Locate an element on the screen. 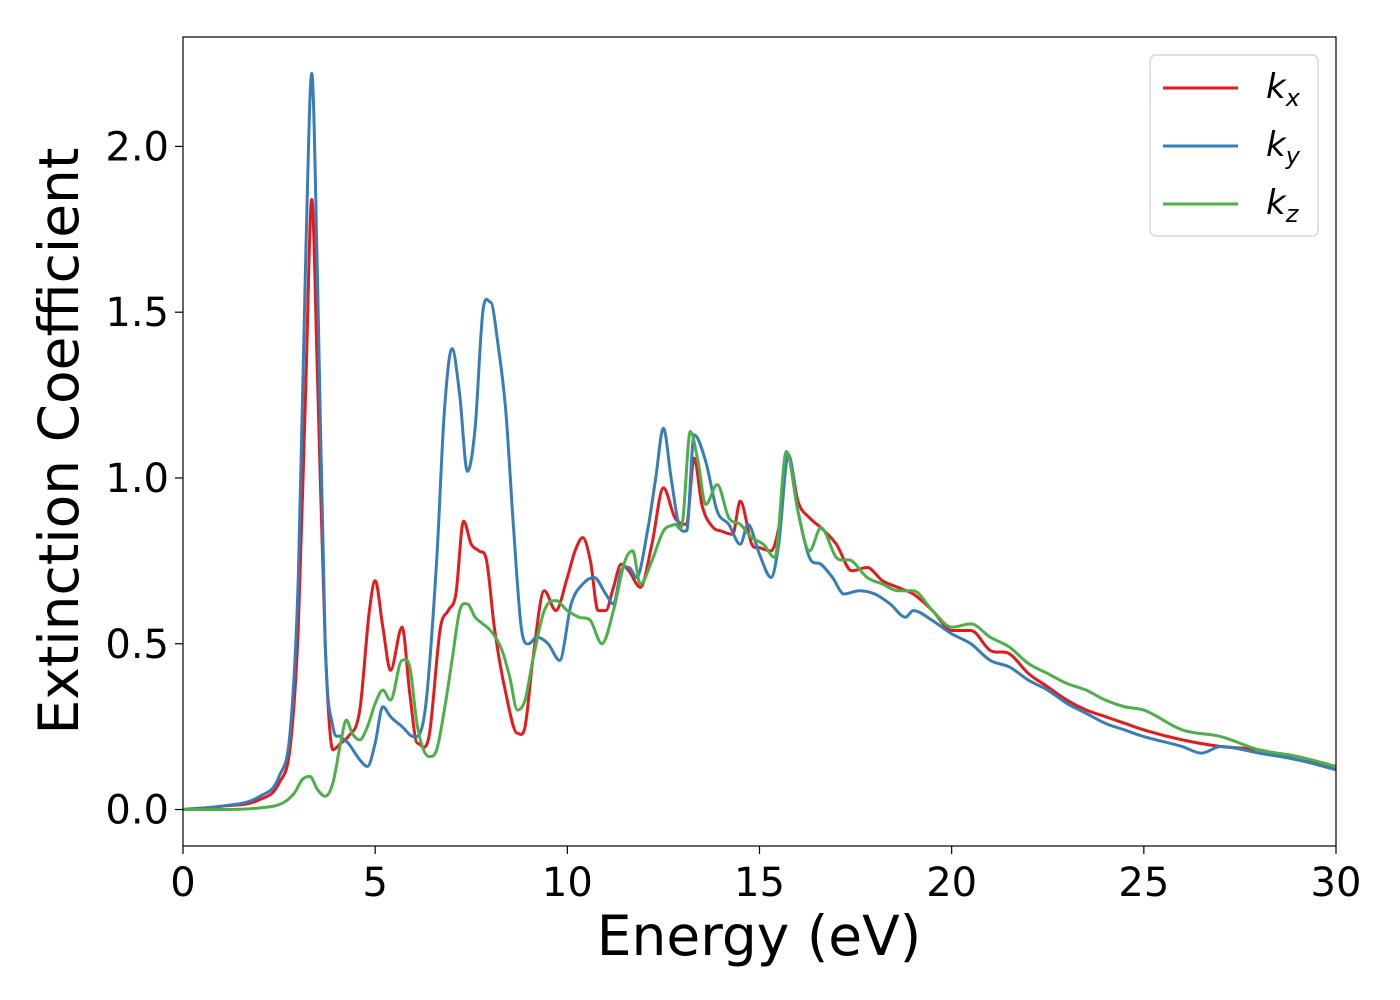  y-tick-label: 2.0 is located at coordinates (137, 147).